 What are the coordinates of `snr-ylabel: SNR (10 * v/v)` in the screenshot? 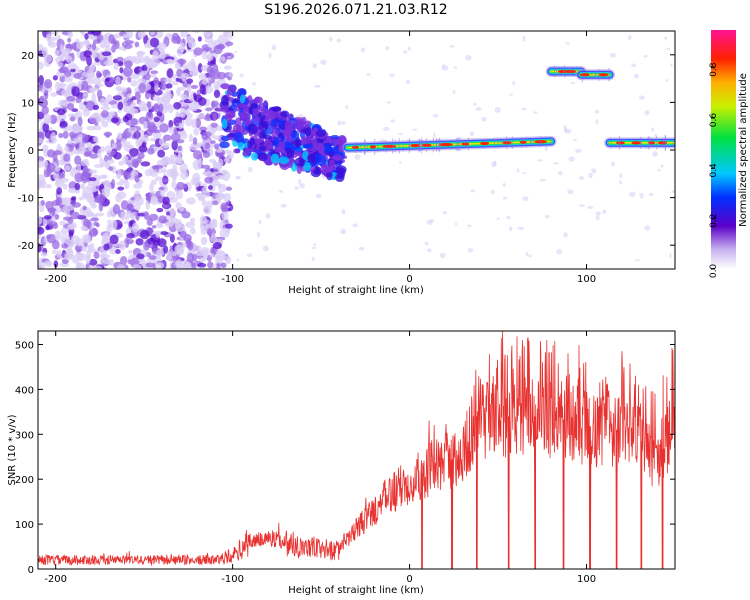 It's located at (12, 449).